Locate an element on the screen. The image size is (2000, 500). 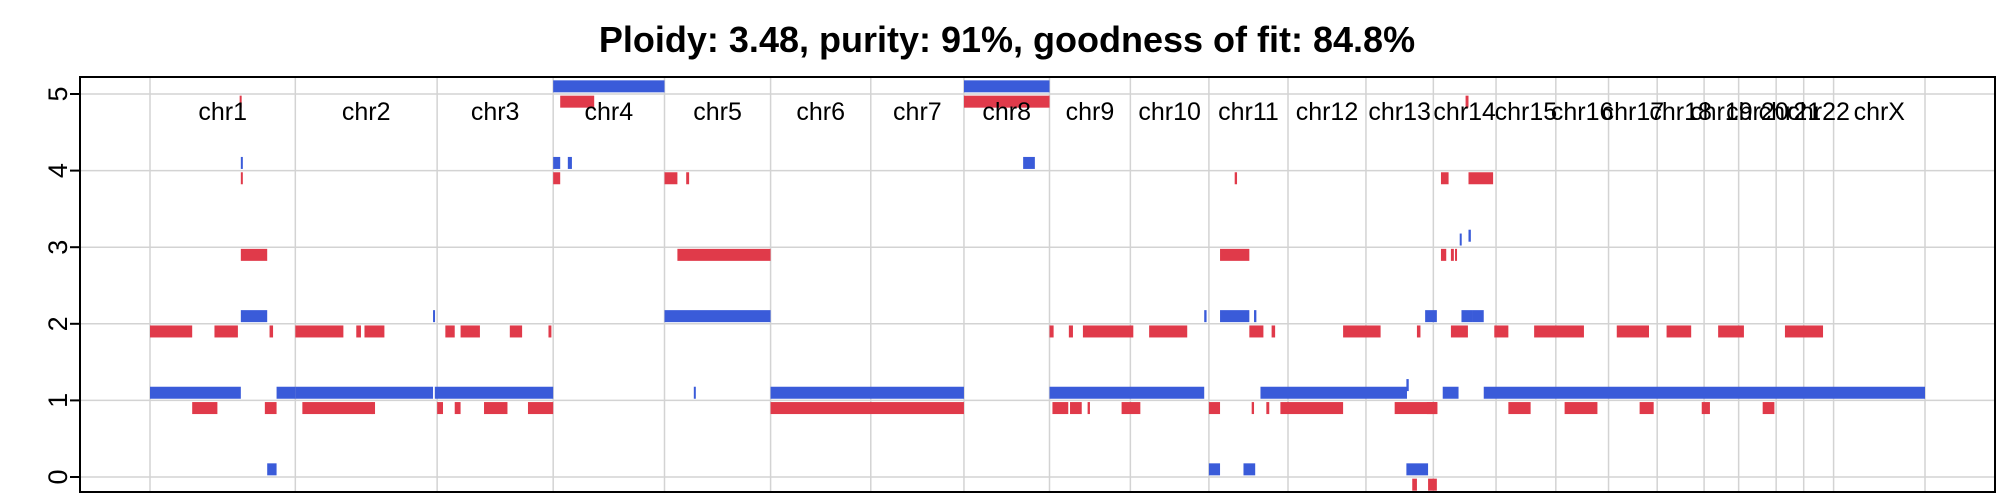
chromosome-label: chr2 is located at coordinates (366, 112).